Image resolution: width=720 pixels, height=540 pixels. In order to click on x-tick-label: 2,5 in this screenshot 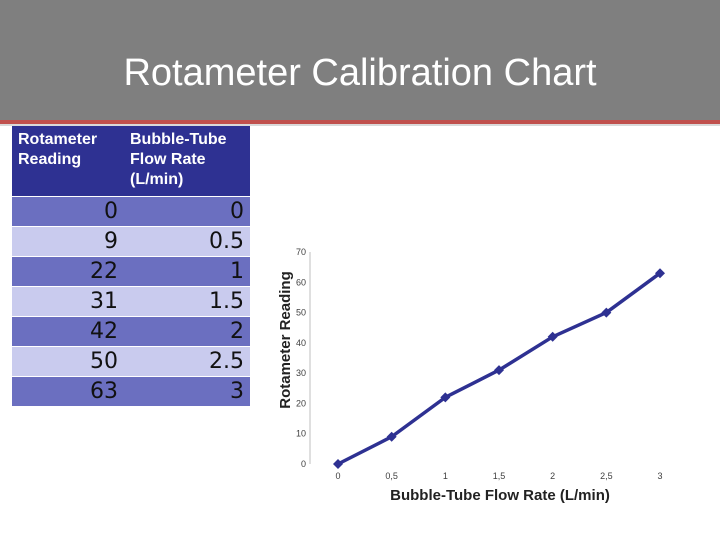, I will do `click(606, 476)`.